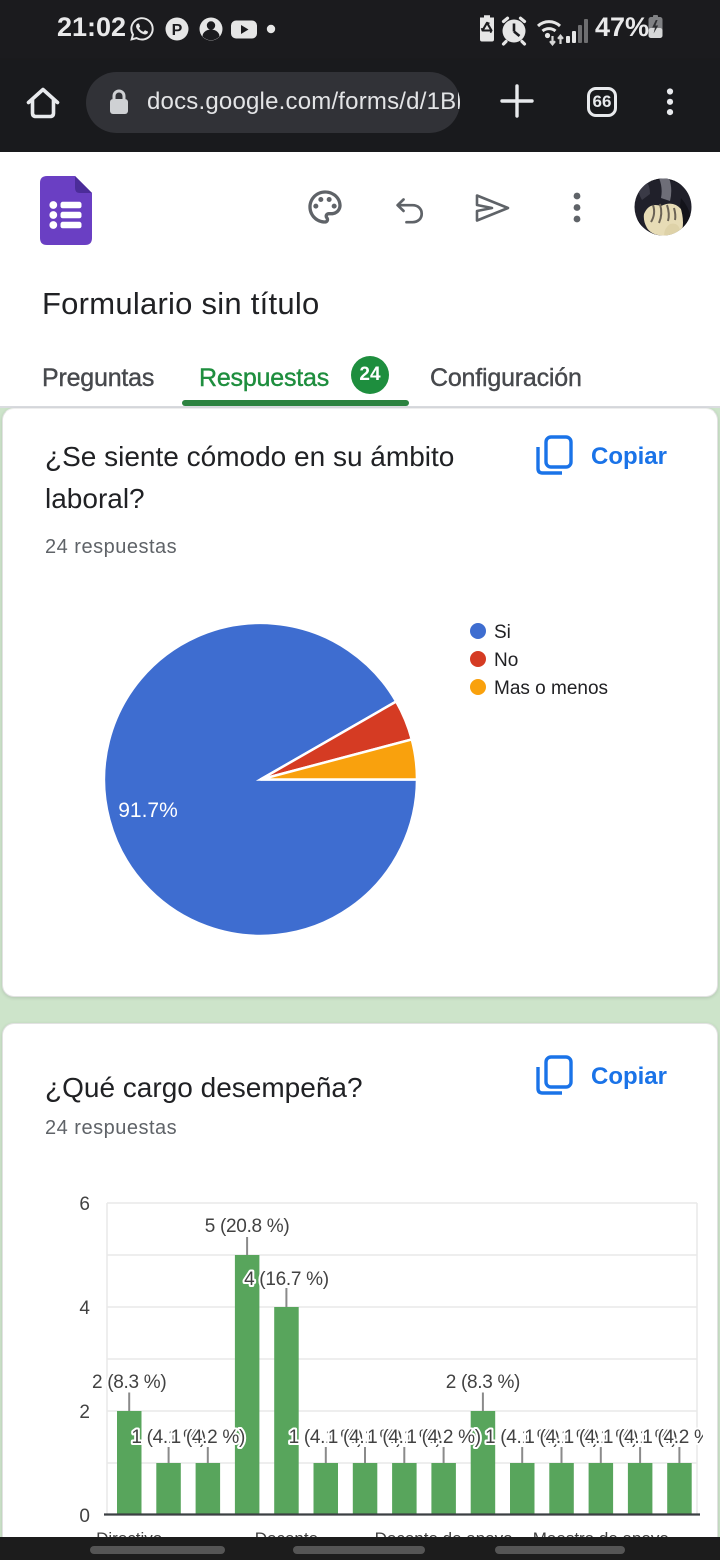  What do you see at coordinates (84, 1308) in the screenshot?
I see `svg-text: 4` at bounding box center [84, 1308].